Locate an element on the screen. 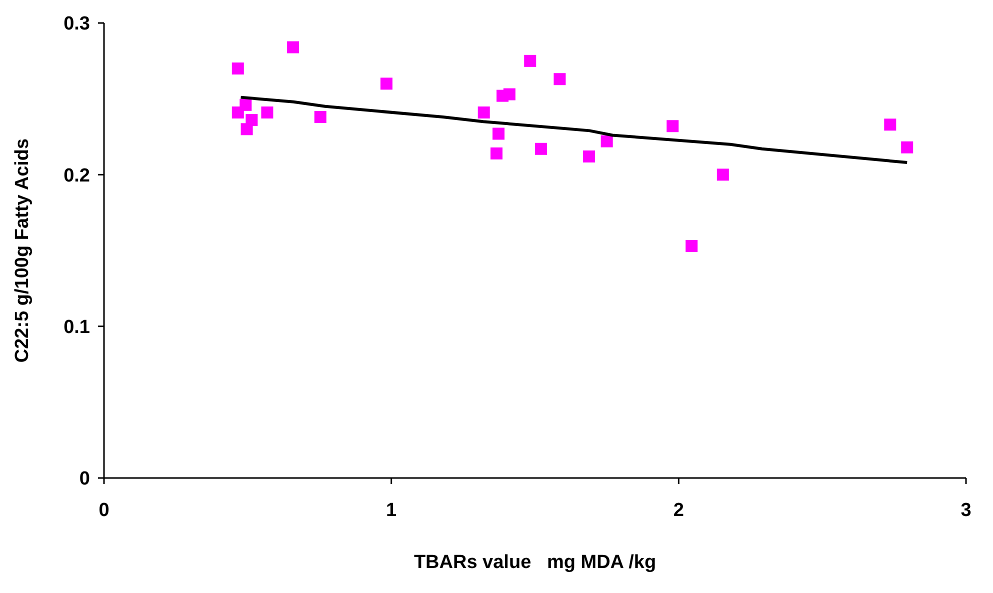 This screenshot has height=593, width=993. x-tick-label: 3 is located at coordinates (966, 510).